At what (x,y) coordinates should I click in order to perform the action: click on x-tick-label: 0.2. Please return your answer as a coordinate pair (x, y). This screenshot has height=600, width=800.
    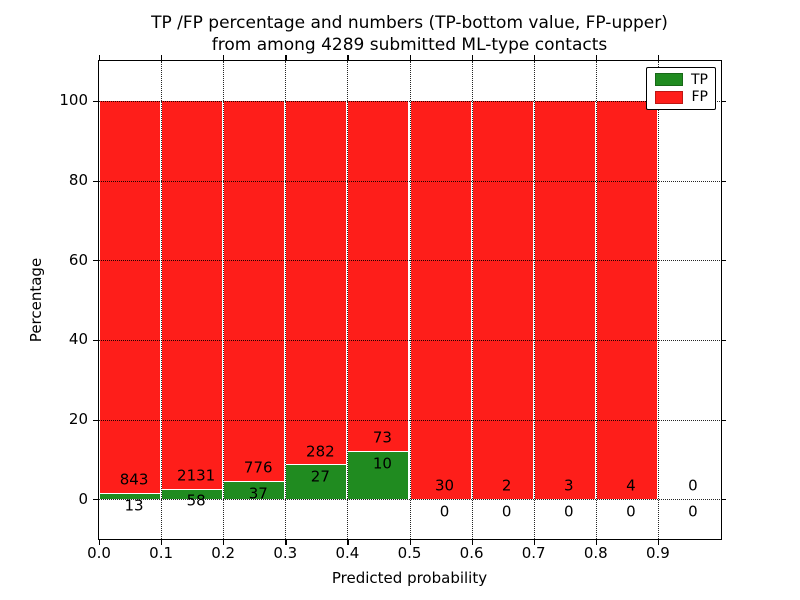
    Looking at the image, I should click on (223, 553).